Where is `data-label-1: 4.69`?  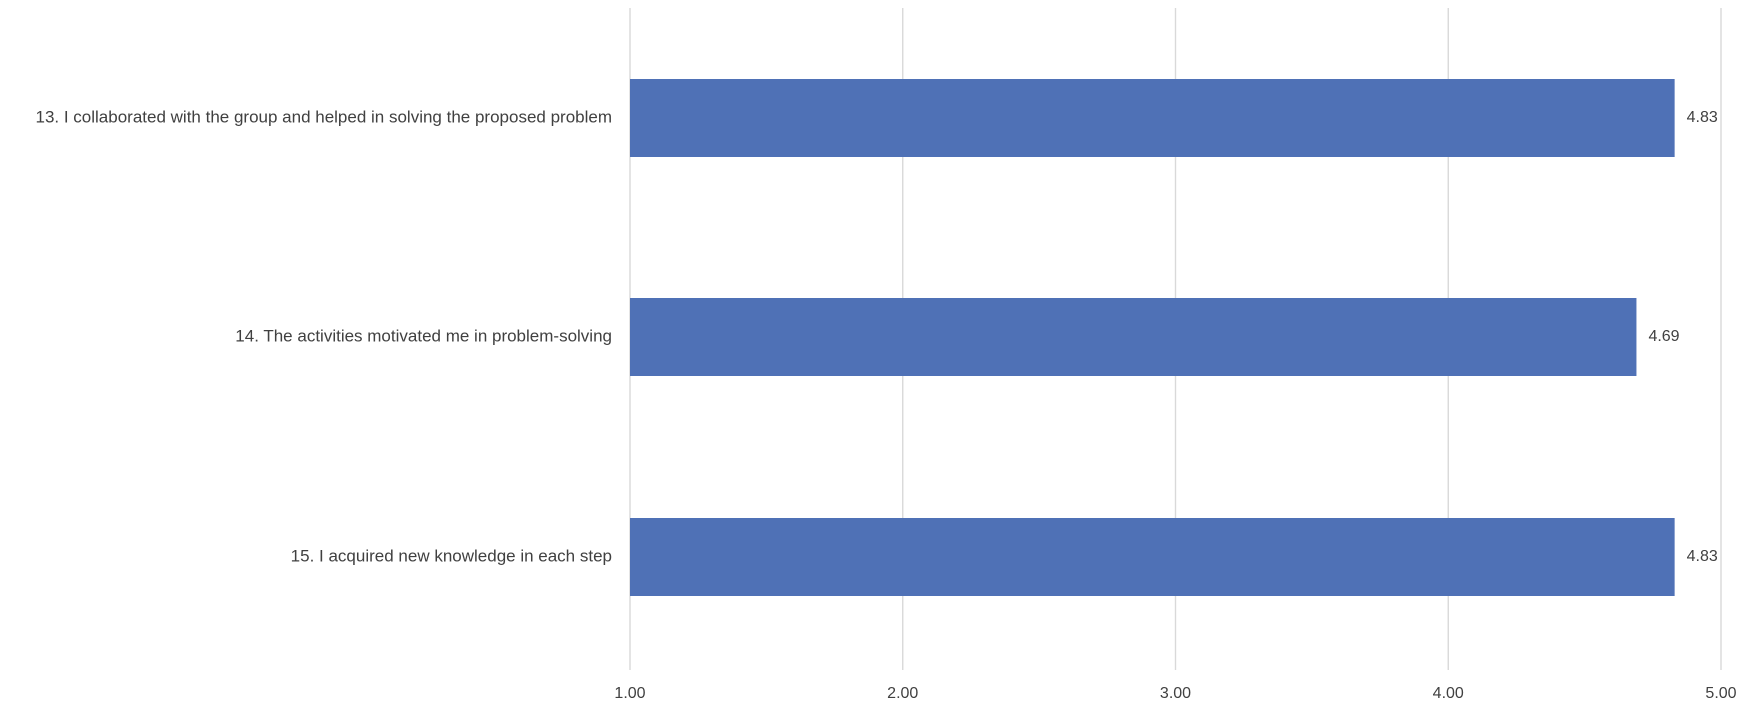 data-label-1: 4.69 is located at coordinates (1663, 336).